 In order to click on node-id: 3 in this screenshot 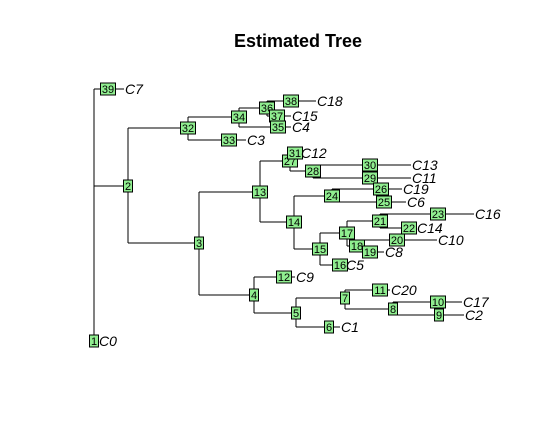, I will do `click(199, 244)`.